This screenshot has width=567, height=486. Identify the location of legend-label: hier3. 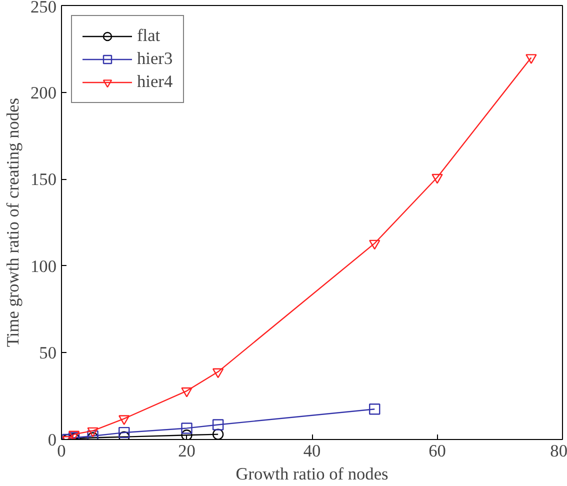
(155, 59).